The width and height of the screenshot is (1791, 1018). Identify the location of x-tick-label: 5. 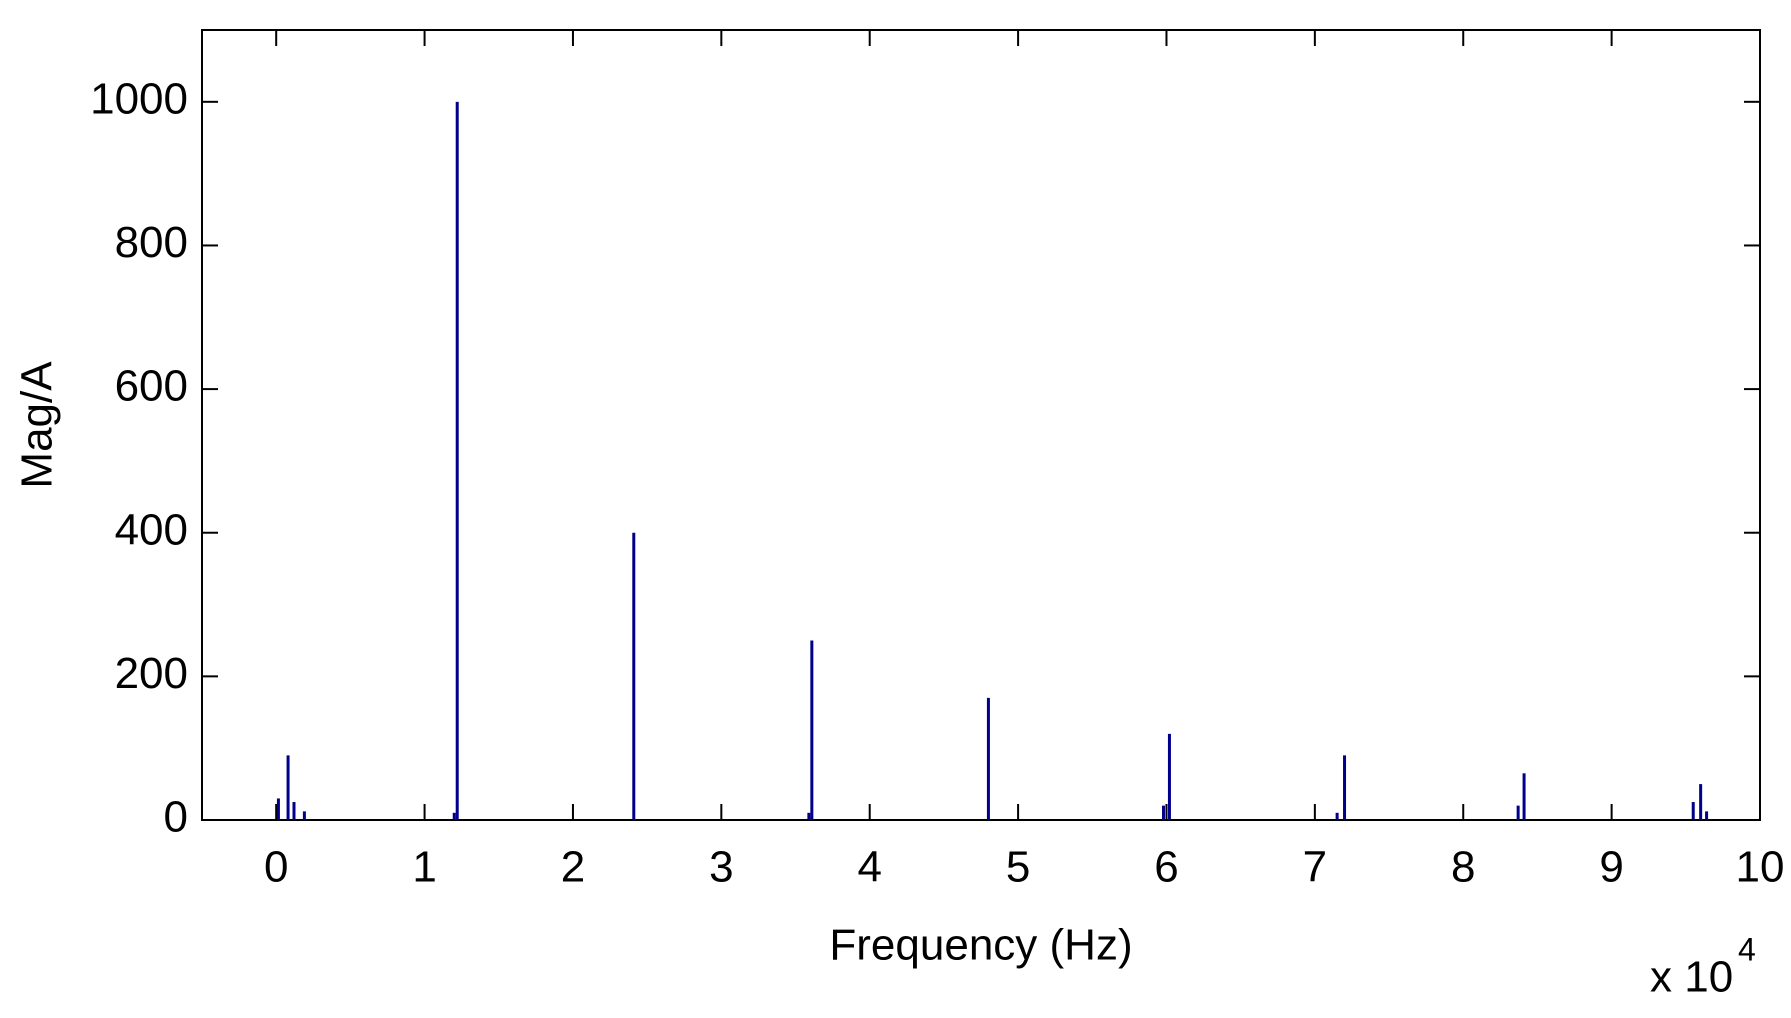
(1018, 867).